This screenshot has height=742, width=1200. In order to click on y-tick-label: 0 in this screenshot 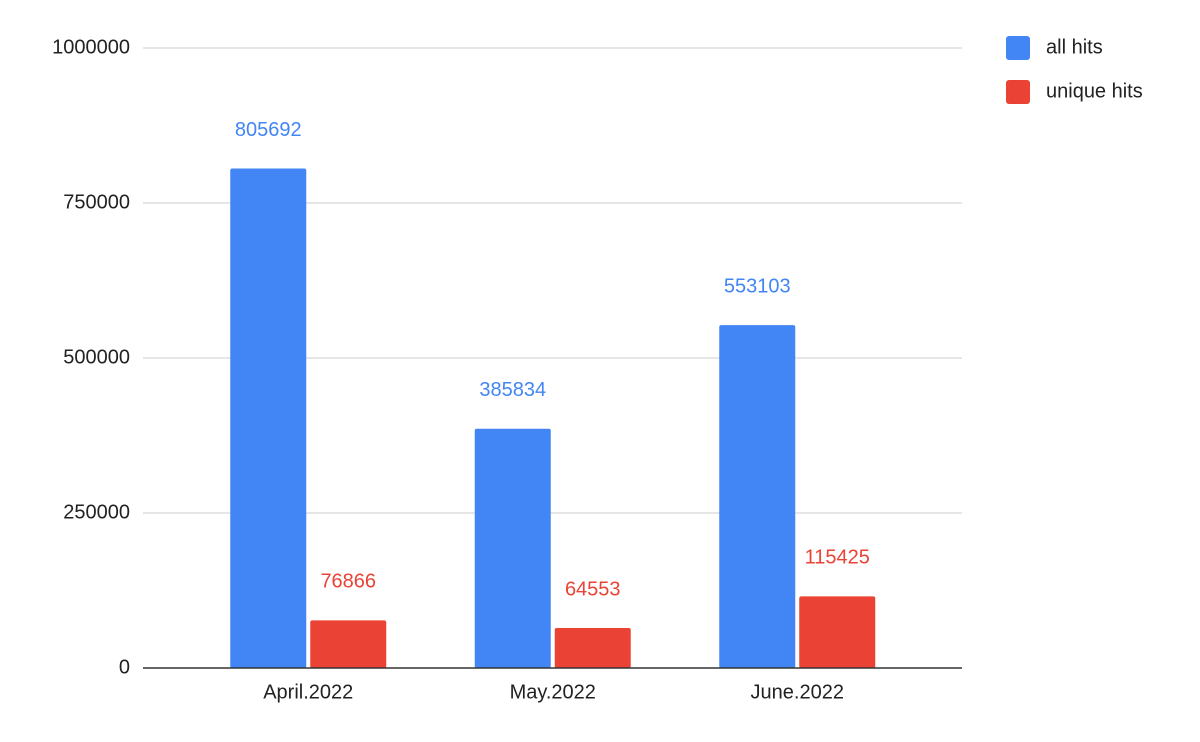, I will do `click(124, 667)`.